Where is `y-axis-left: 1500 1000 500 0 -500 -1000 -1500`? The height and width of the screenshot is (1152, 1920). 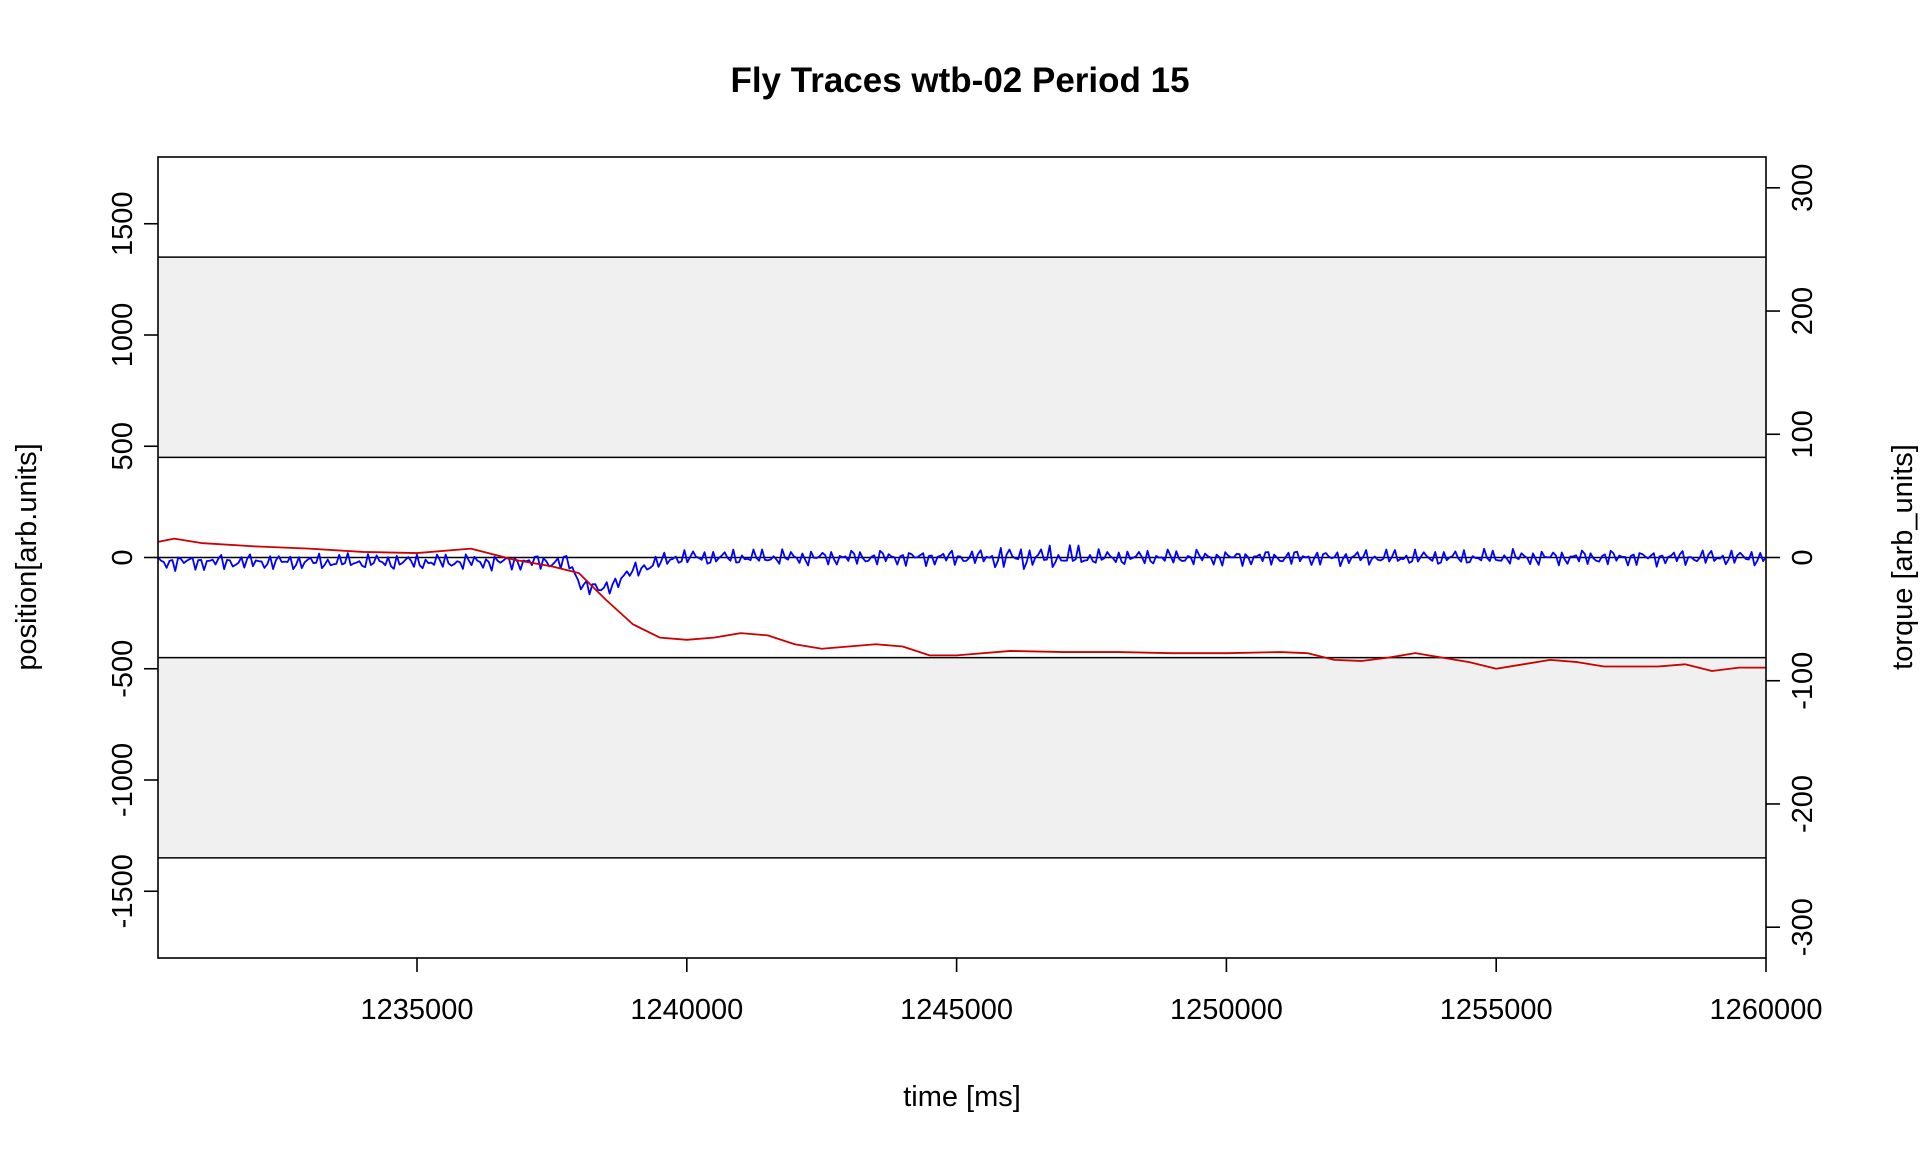
y-axis-left: 1500 1000 500 0 -500 -1000 -1500 is located at coordinates (132, 559).